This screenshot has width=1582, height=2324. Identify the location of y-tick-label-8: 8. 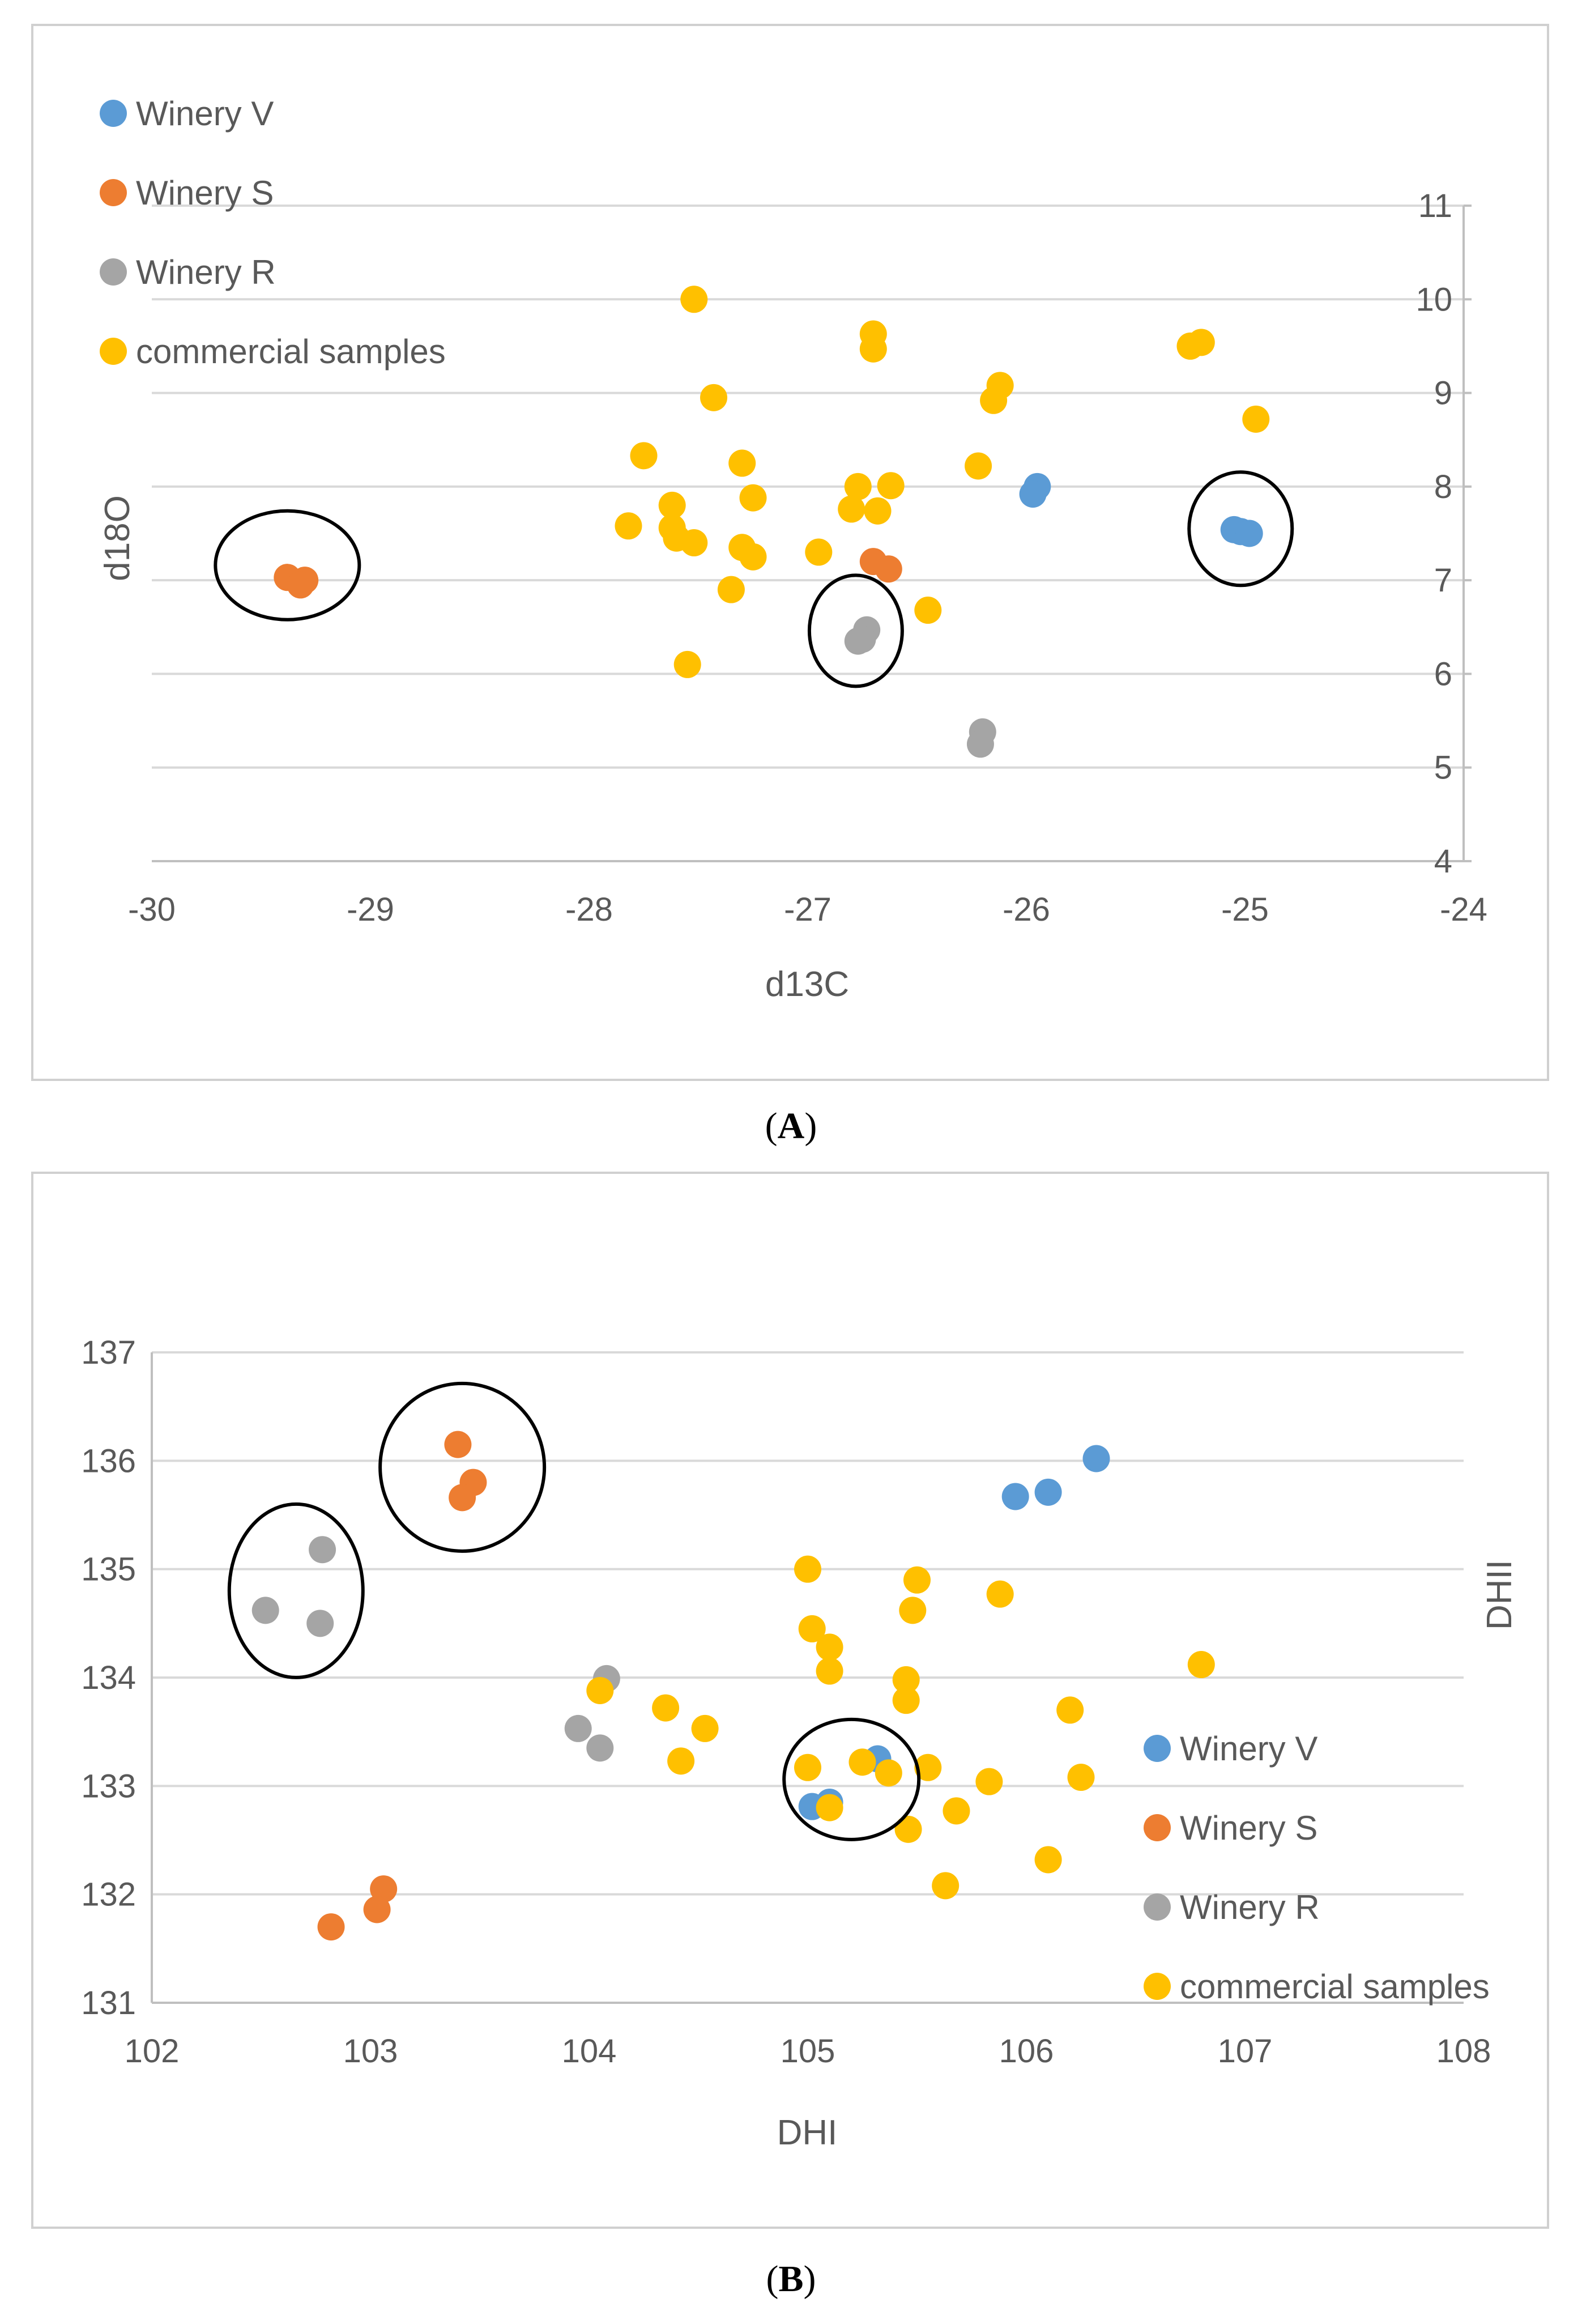
(1443, 487).